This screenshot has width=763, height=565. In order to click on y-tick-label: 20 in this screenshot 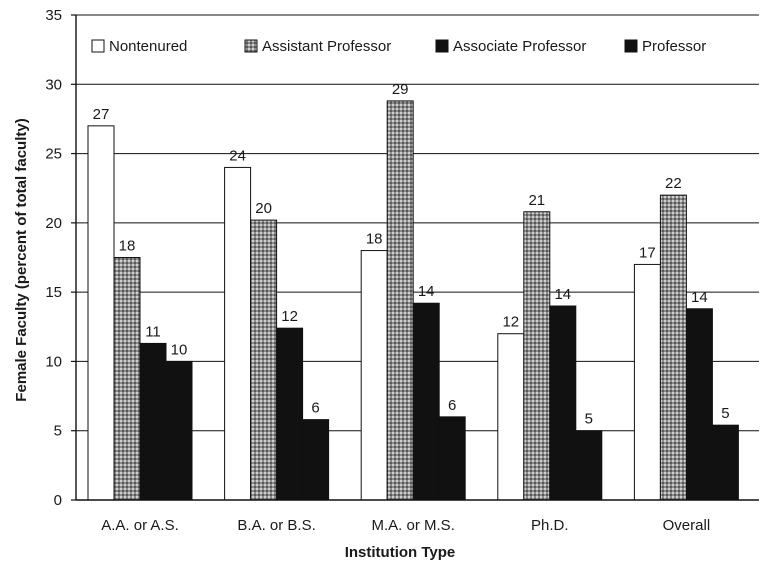, I will do `click(53, 223)`.